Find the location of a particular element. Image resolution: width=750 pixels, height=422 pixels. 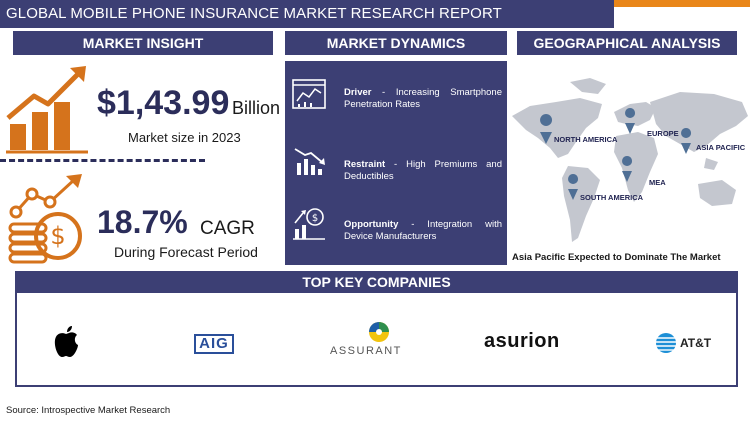

geographical-analysis-header: GEOGRAPHICAL ANALYSIS is located at coordinates (627, 43).